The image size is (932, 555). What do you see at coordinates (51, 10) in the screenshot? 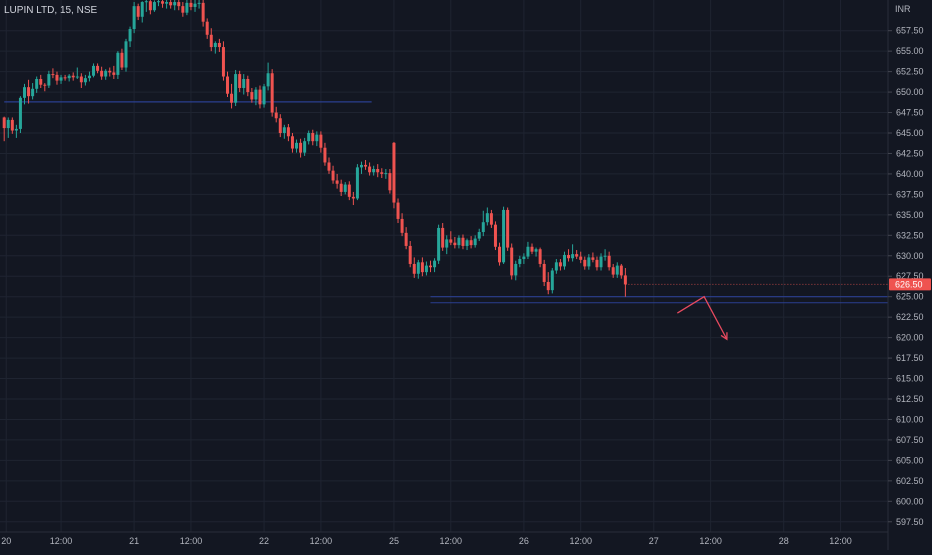
I see `symbol-title: LUPIN LTD, 15, NSE` at bounding box center [51, 10].